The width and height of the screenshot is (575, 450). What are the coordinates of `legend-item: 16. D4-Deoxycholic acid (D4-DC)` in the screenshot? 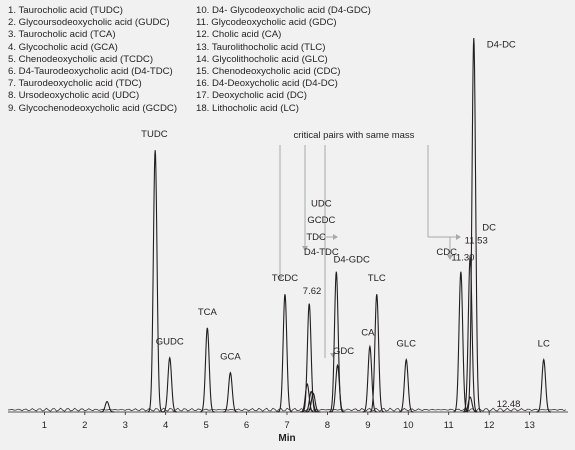 It's located at (267, 84).